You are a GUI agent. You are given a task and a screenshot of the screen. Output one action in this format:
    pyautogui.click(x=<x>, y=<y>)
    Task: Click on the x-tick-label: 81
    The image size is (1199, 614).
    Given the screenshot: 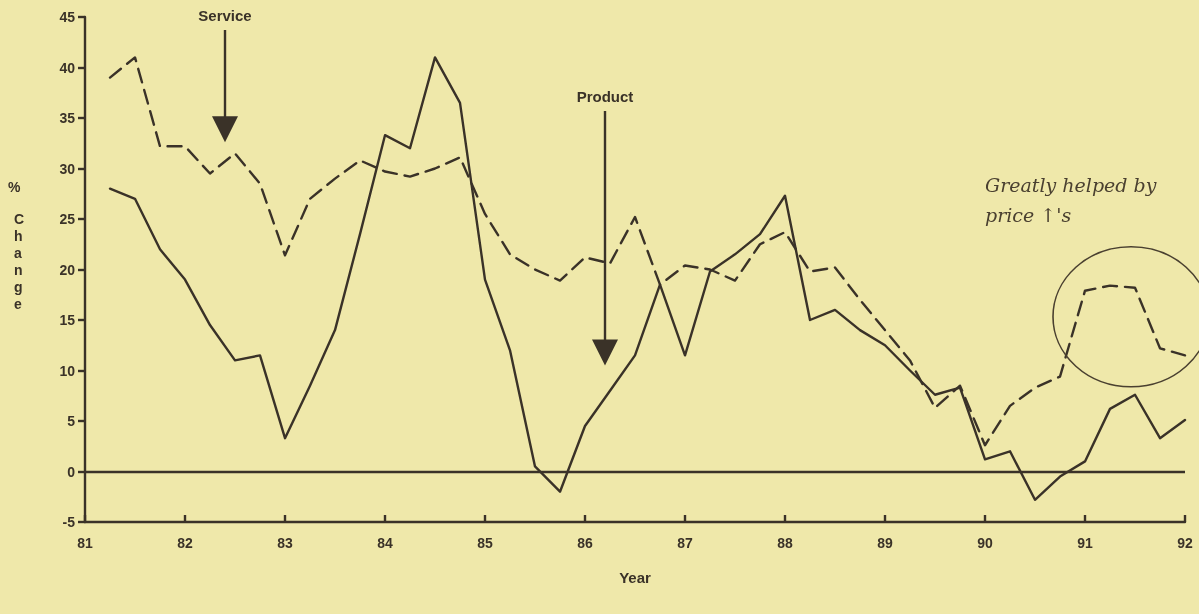 What is the action you would take?
    pyautogui.click(x=85, y=543)
    